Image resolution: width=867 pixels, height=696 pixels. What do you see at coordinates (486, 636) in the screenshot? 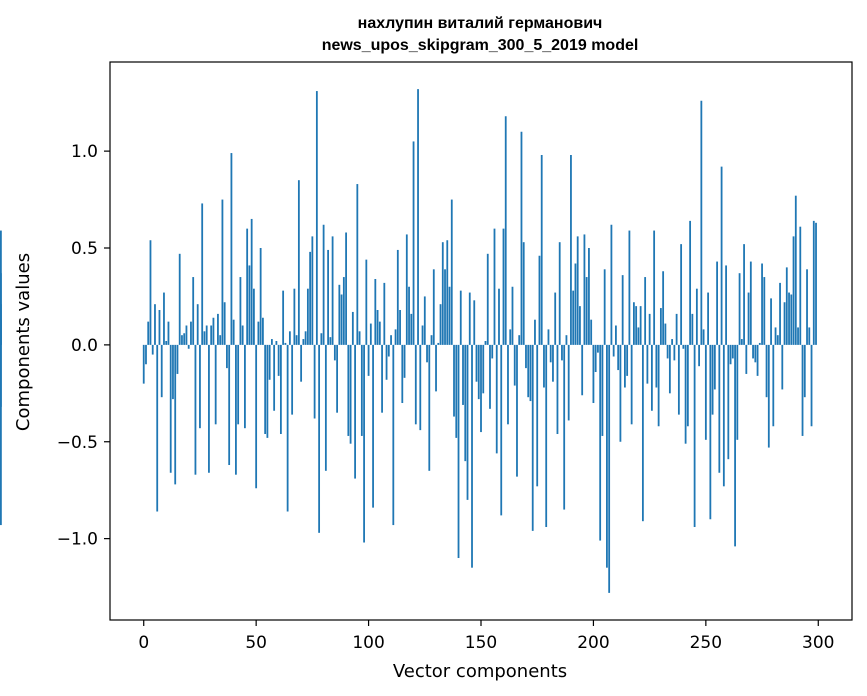
I see `x-axis-ticks: 0 50 100 150 200 250 300` at bounding box center [486, 636].